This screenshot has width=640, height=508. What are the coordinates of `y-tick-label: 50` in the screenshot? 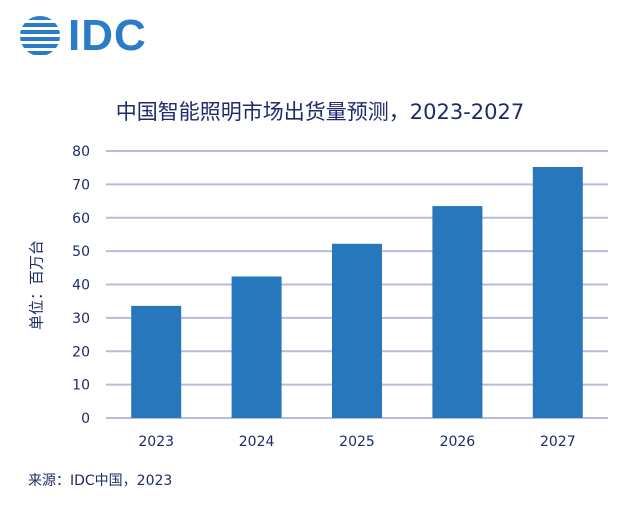 It's located at (81, 252).